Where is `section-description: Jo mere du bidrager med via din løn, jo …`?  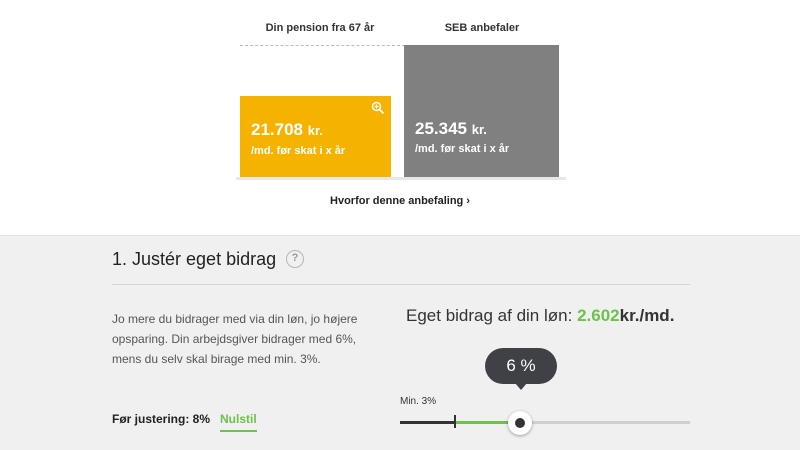 section-description: Jo mere du bidrager med via din løn, jo … is located at coordinates (235, 339).